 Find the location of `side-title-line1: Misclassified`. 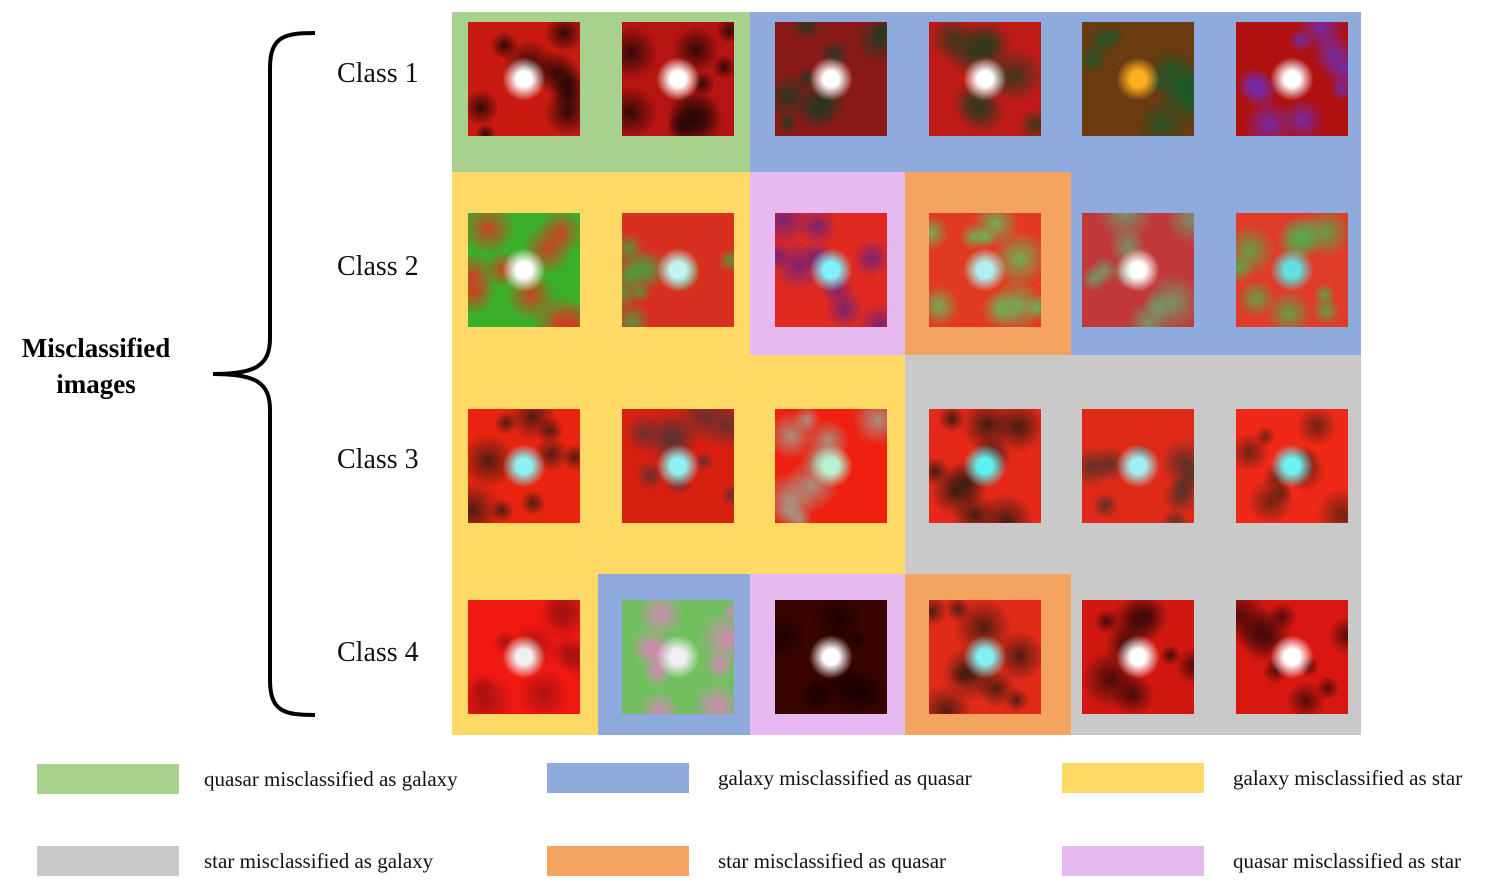

side-title-line1: Misclassified is located at coordinates (96, 348).